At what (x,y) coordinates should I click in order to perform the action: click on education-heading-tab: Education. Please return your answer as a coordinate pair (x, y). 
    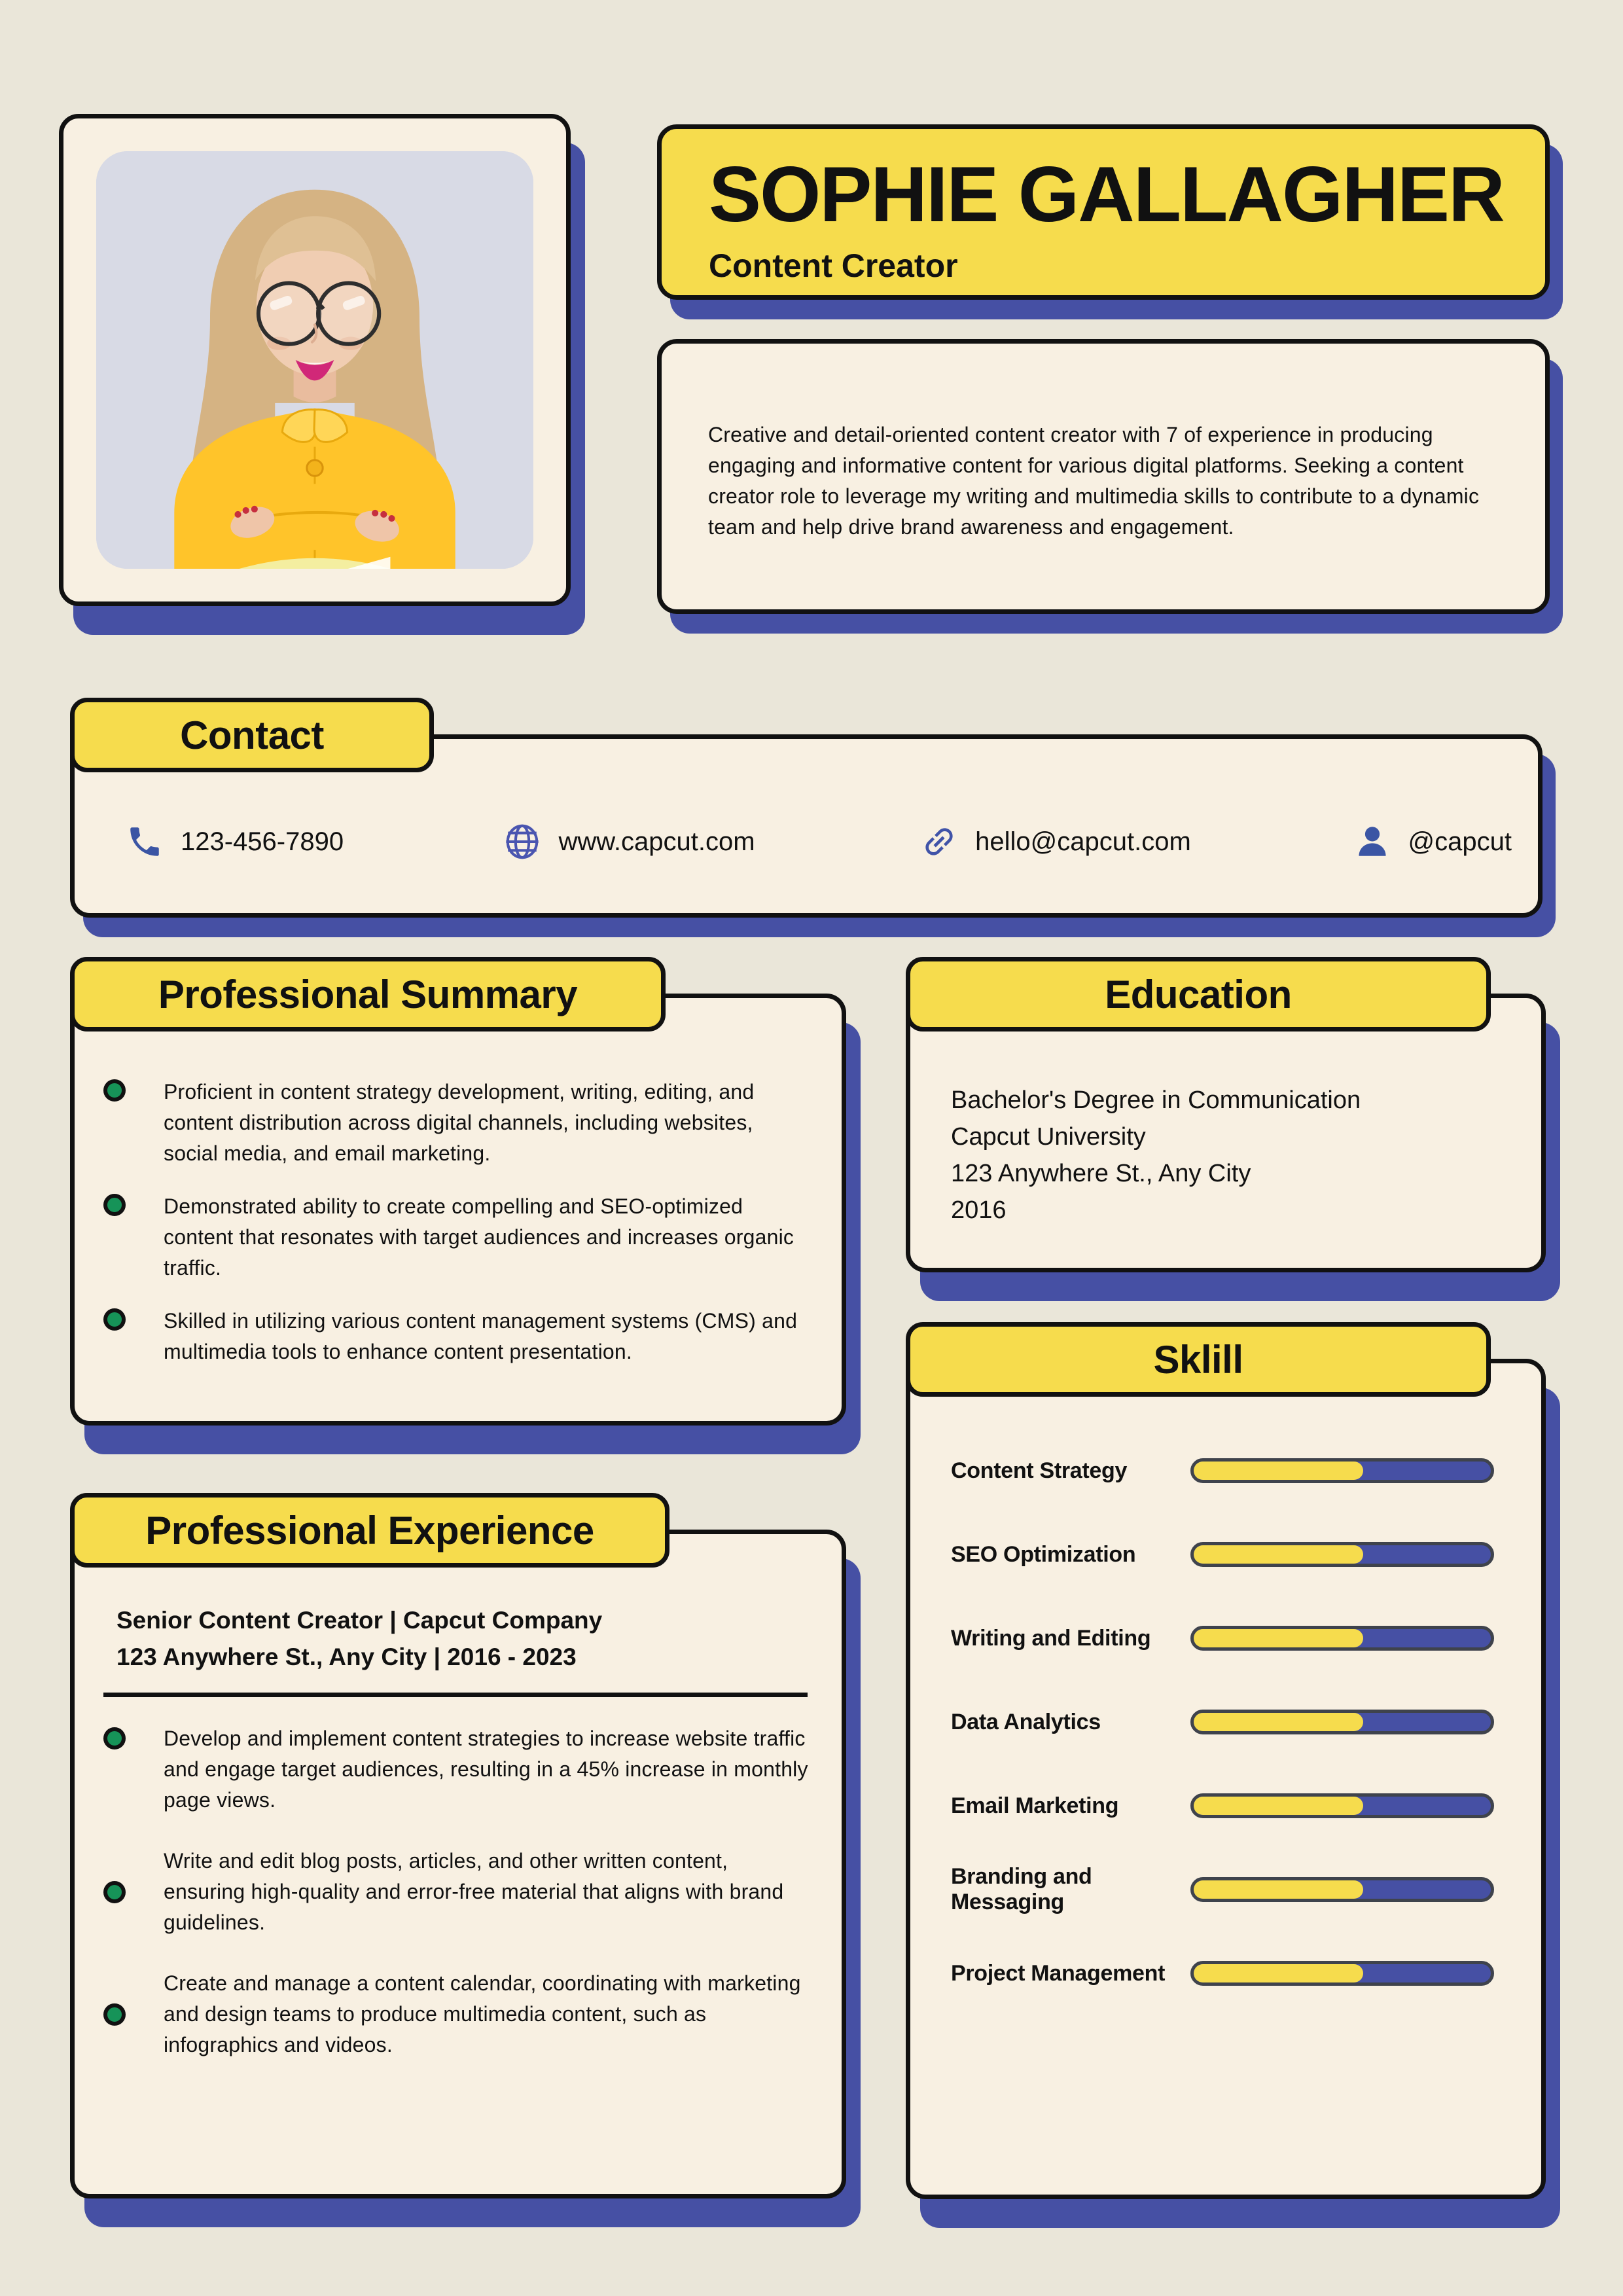
    Looking at the image, I should click on (1198, 994).